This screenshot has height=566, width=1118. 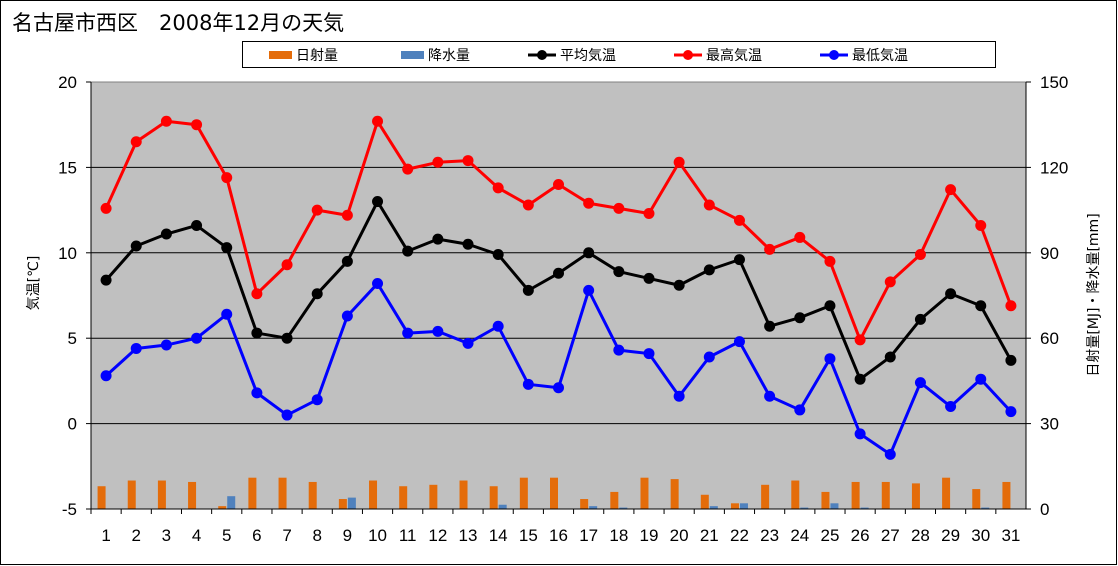 What do you see at coordinates (67, 167) in the screenshot?
I see `y-tick-label: 15` at bounding box center [67, 167].